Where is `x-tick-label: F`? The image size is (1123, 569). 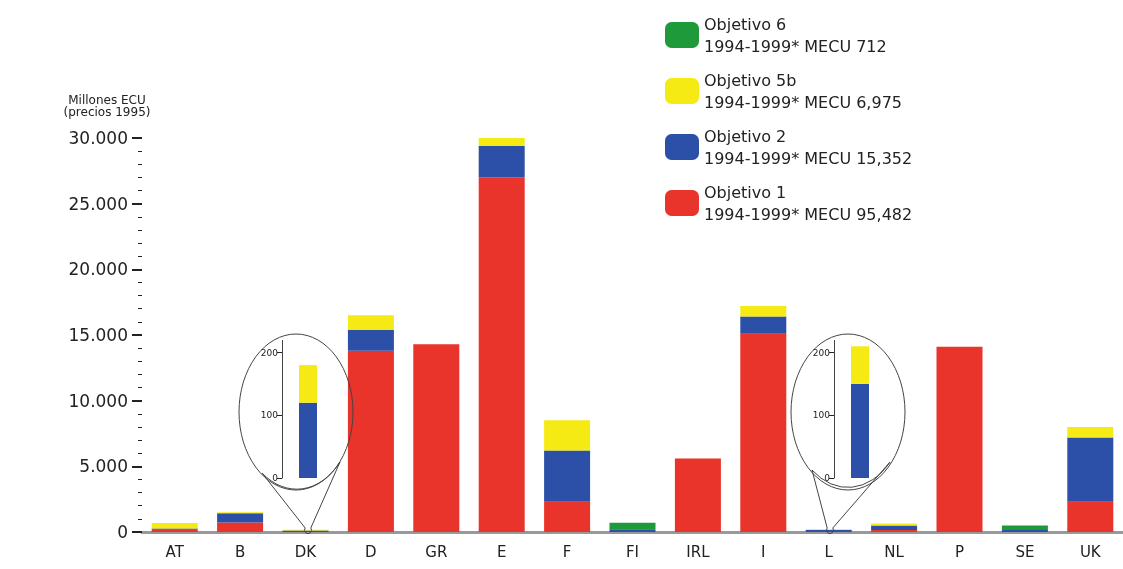
x-tick-label: F is located at coordinates (567, 551).